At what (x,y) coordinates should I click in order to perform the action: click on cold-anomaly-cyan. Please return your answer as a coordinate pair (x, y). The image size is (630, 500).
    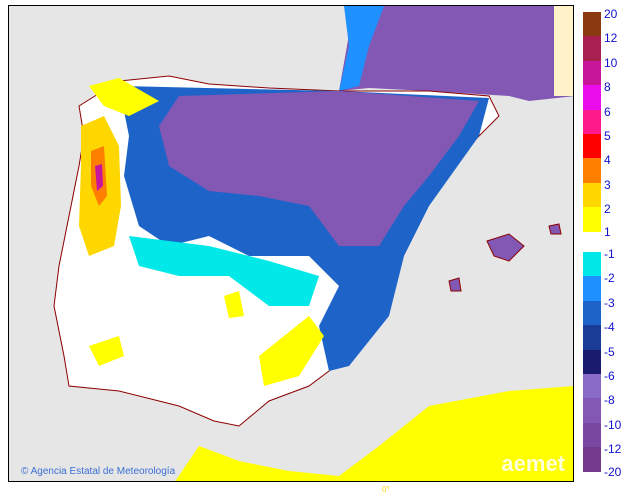
    Looking at the image, I should click on (224, 271).